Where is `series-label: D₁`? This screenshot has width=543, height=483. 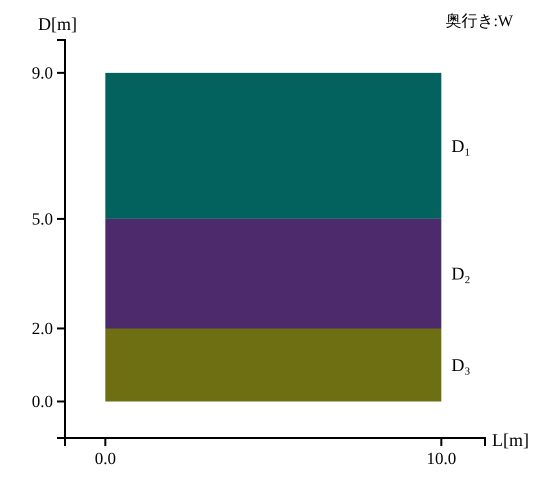
series-label: D₁ is located at coordinates (461, 146).